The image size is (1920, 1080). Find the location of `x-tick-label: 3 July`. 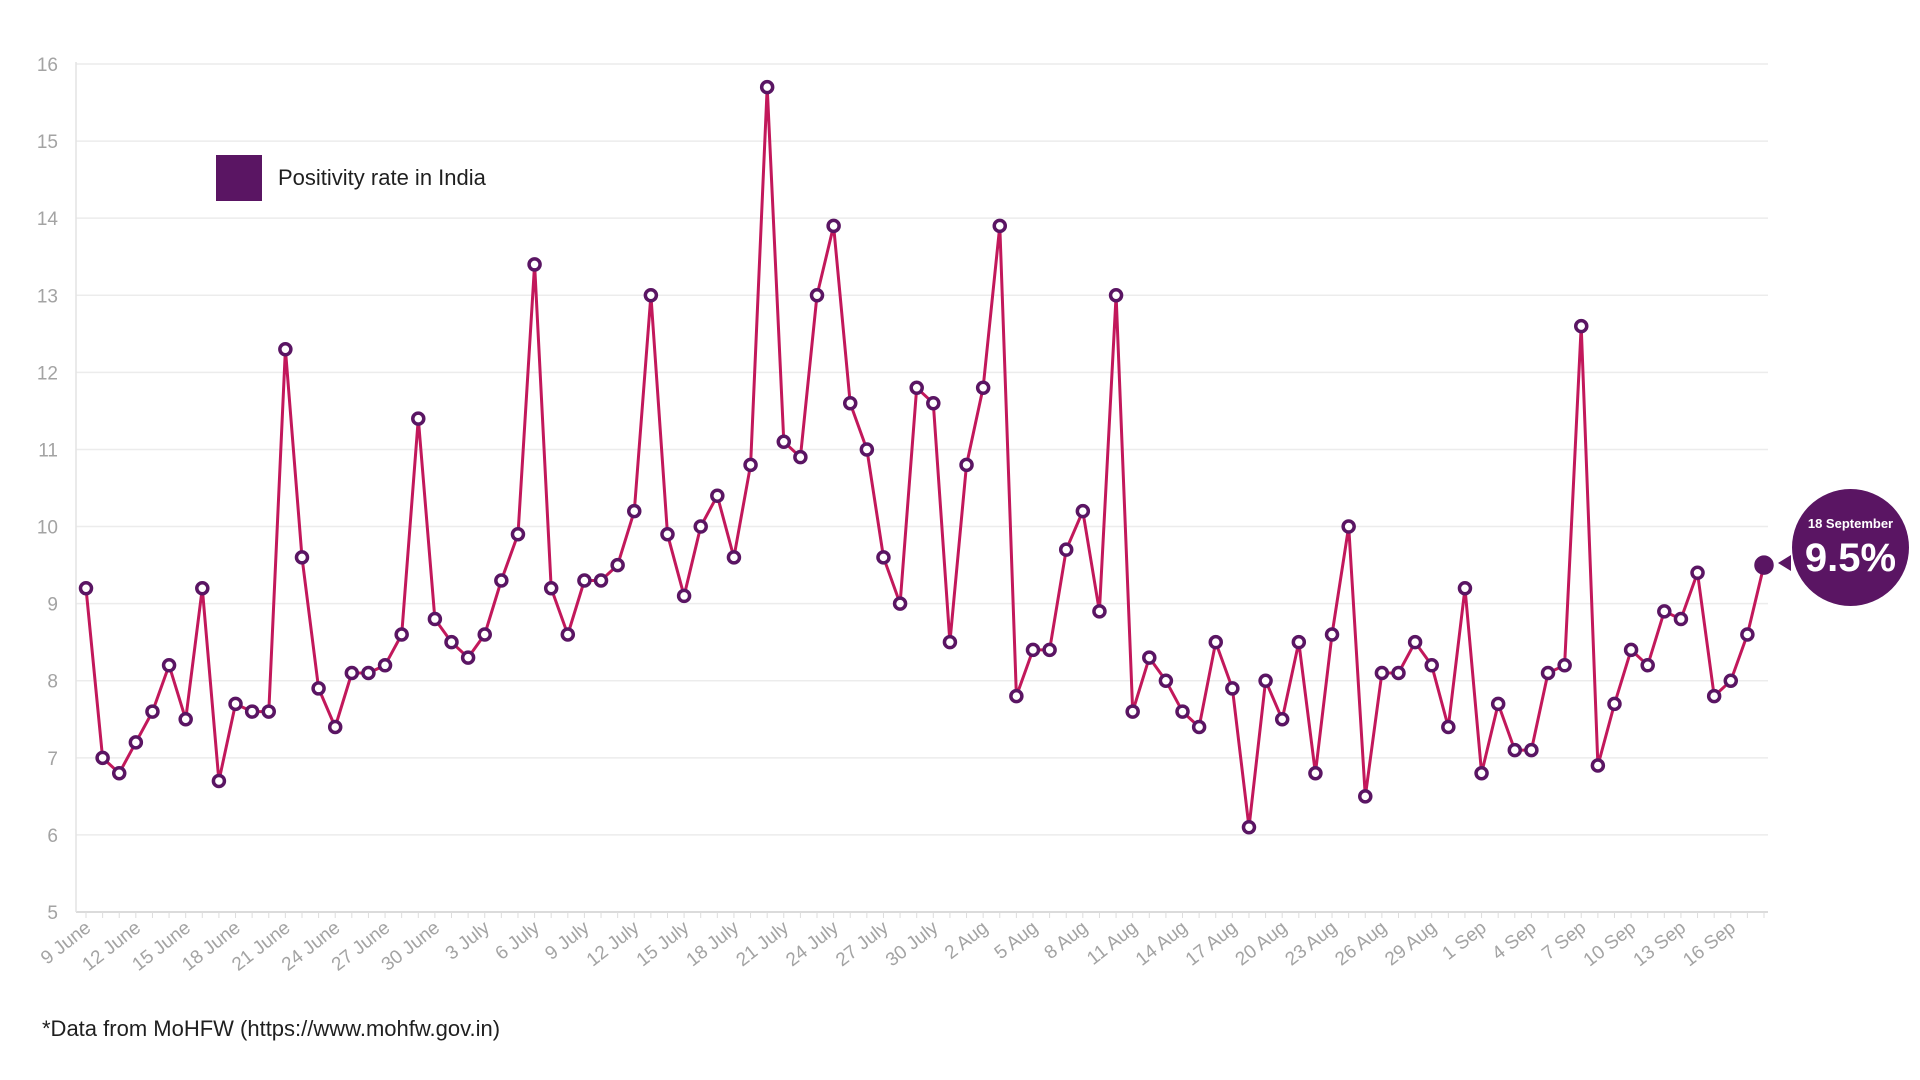

x-tick-label: 3 July is located at coordinates (468, 940).